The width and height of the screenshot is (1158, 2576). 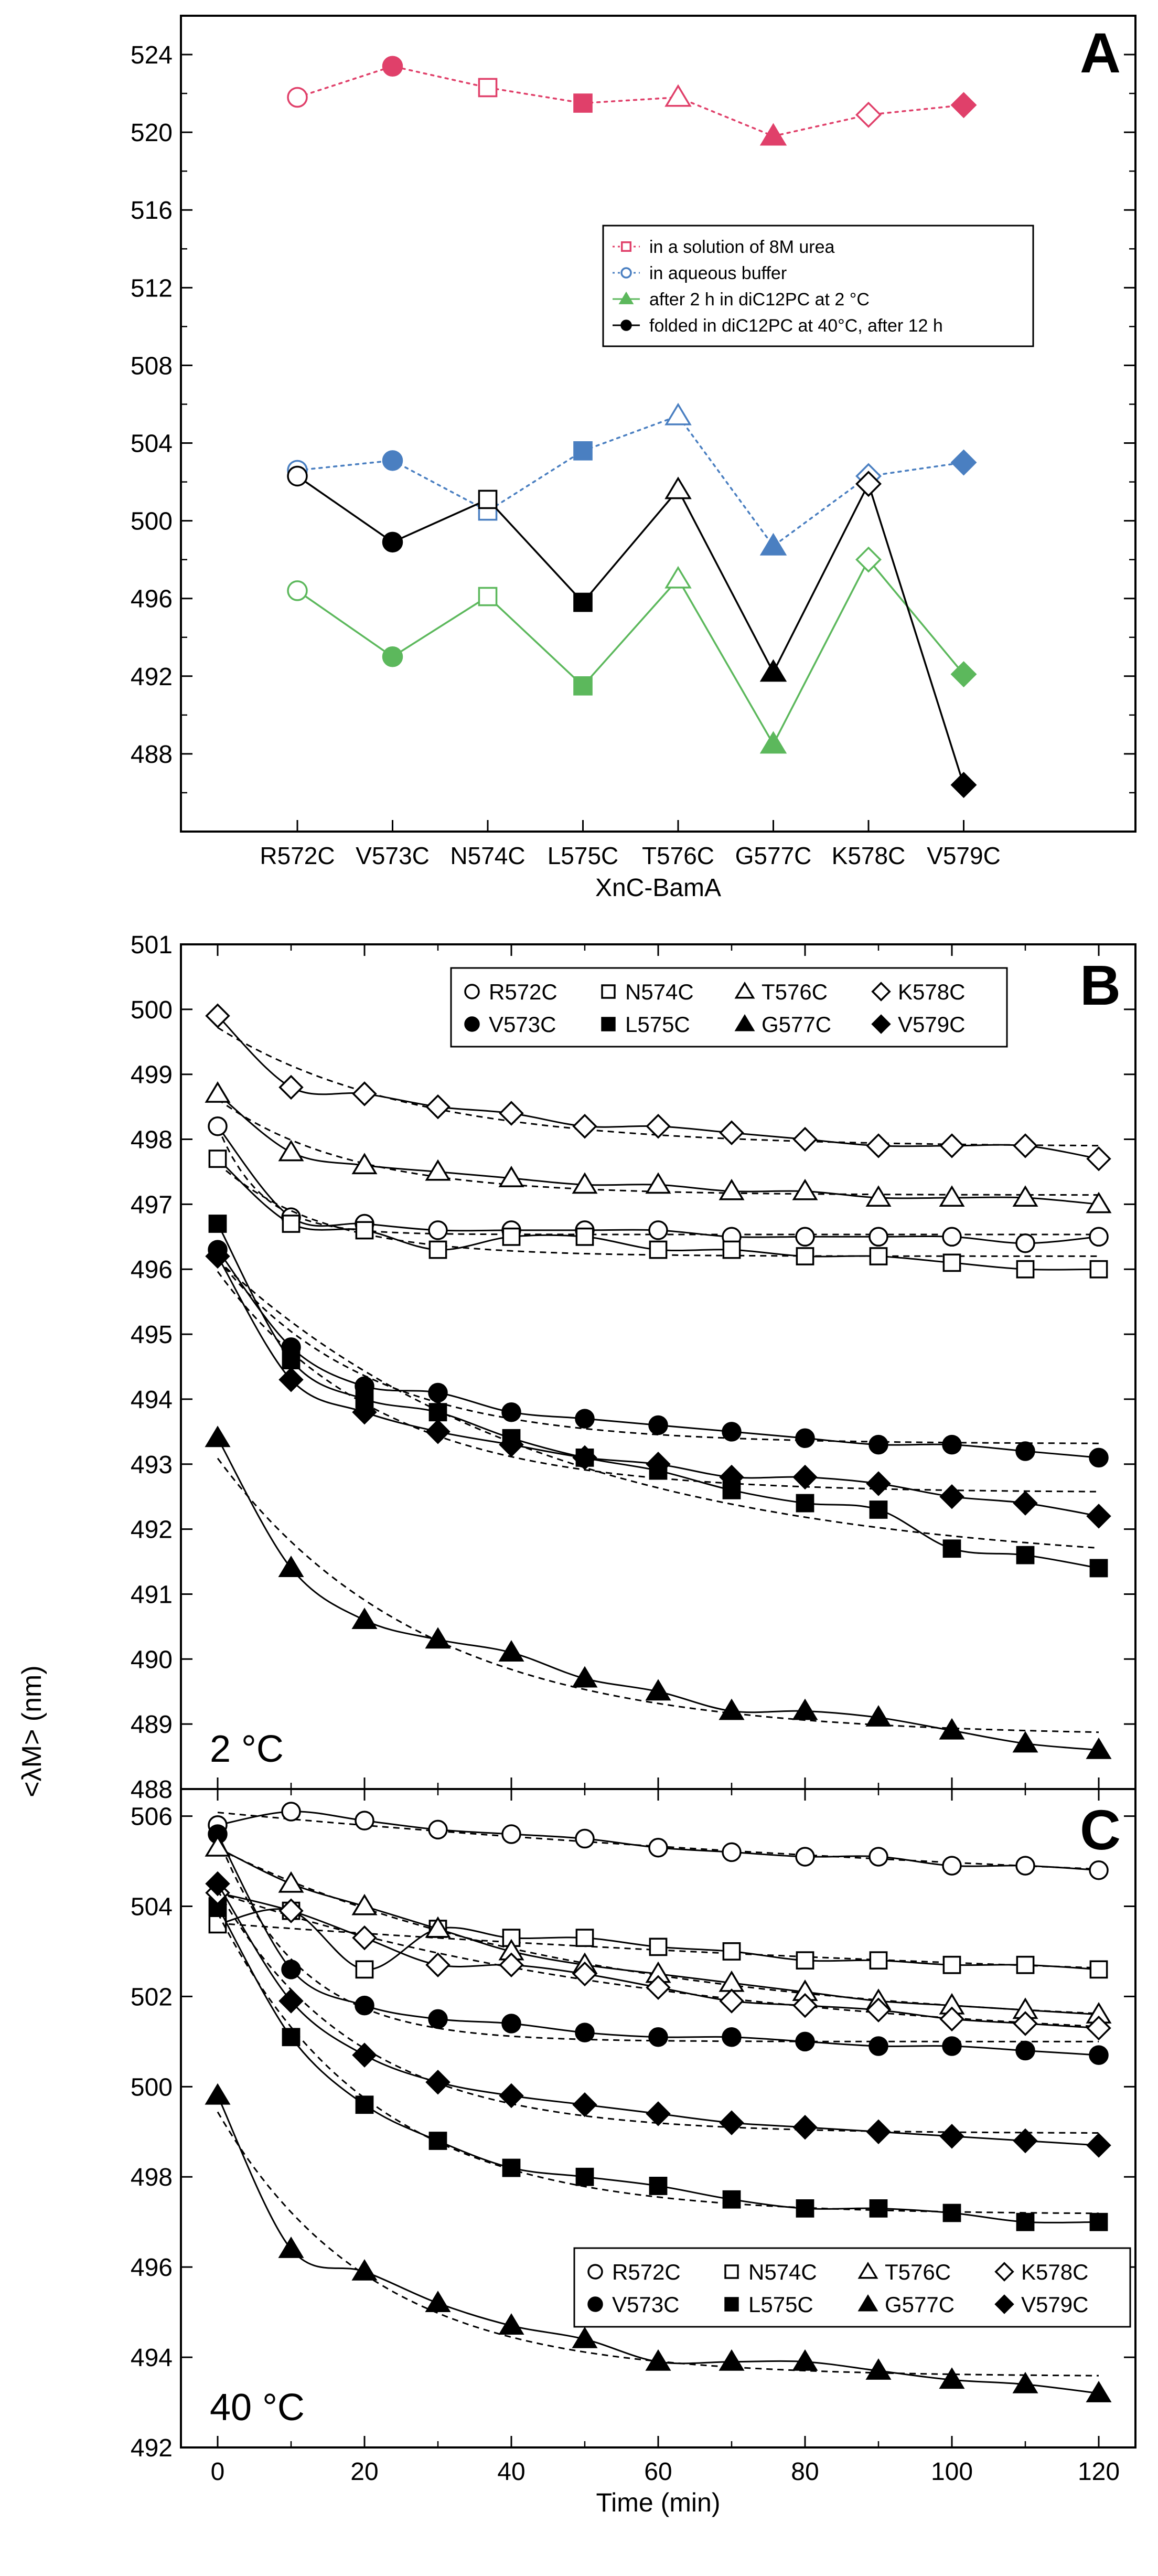 What do you see at coordinates (583, 855) in the screenshot?
I see `x-tick-label: L575C` at bounding box center [583, 855].